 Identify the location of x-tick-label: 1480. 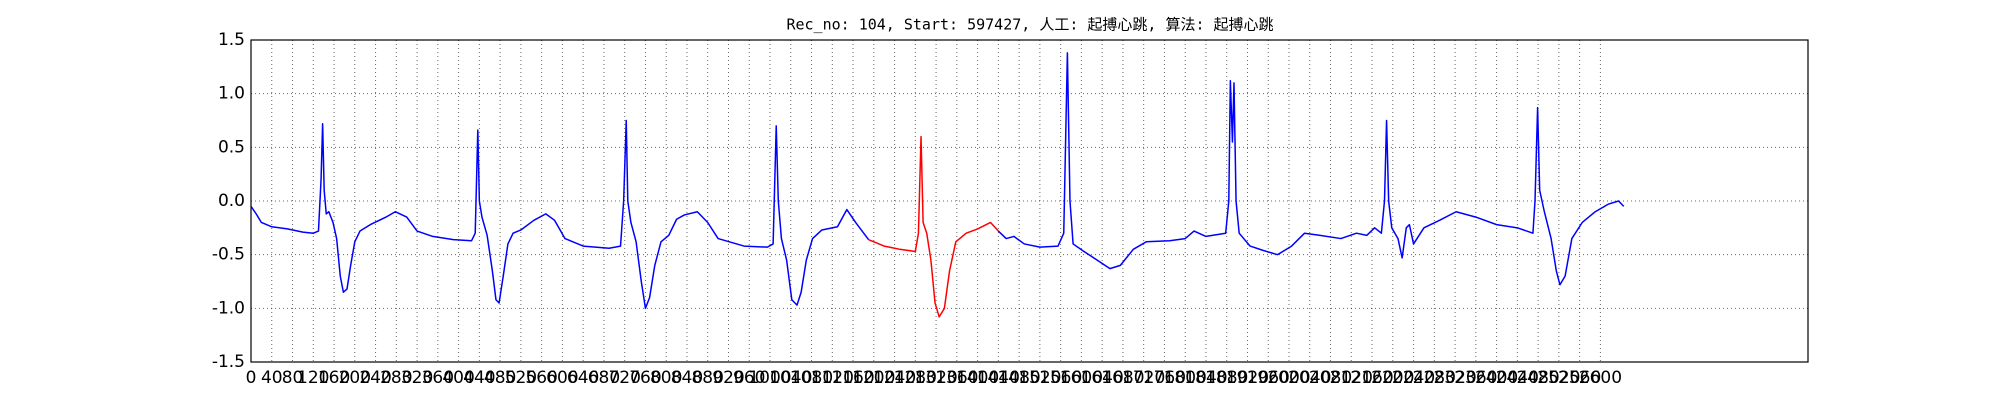
(1018, 378).